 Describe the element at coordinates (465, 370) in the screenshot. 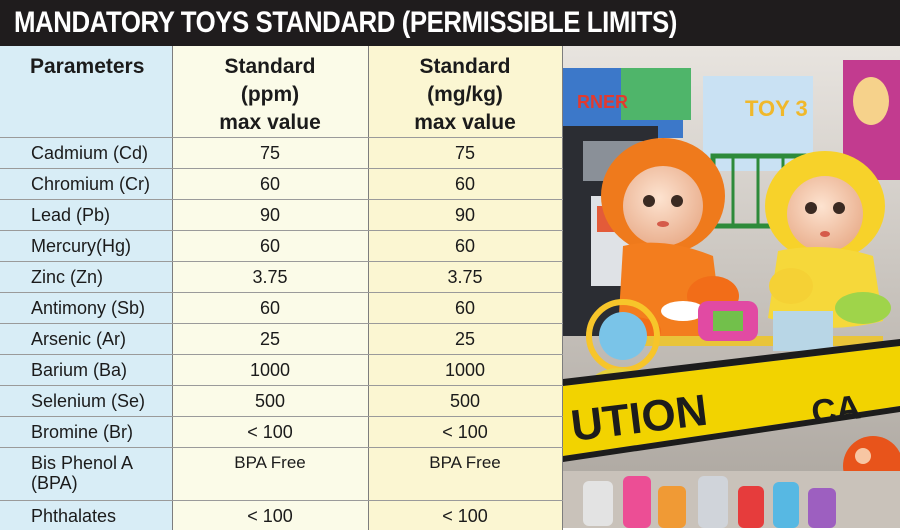

I see `mgkg-value-cell: 1000` at that location.